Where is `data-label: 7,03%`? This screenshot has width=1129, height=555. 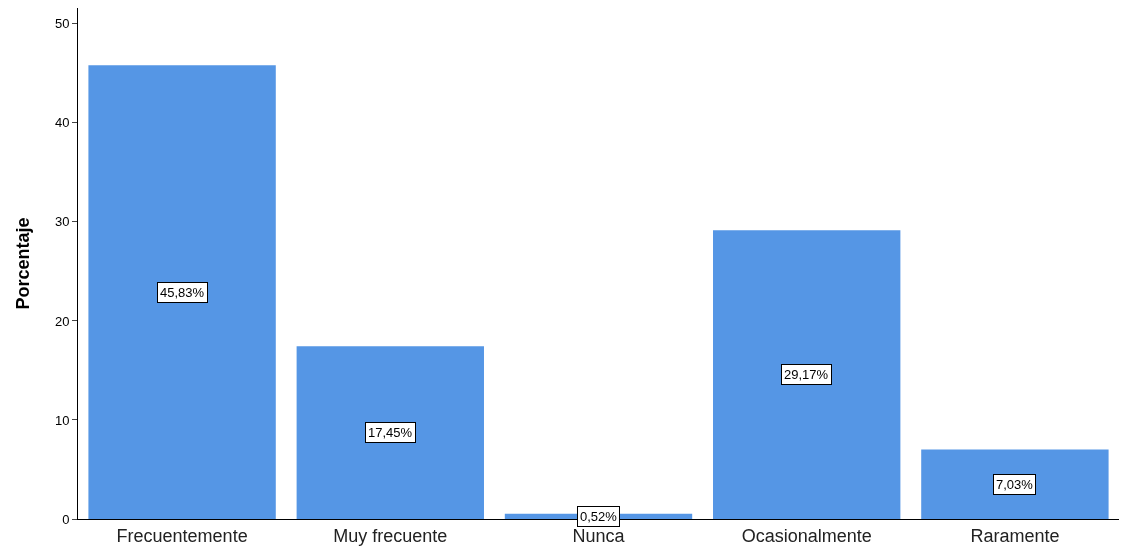
data-label: 7,03% is located at coordinates (1015, 484).